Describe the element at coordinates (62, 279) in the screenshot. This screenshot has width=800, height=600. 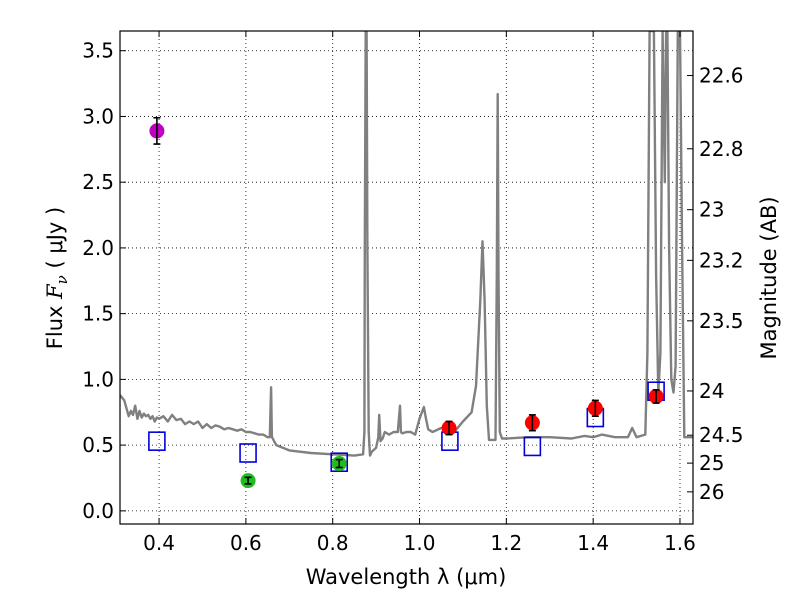
I see `y-axis-title-sub: ν` at that location.